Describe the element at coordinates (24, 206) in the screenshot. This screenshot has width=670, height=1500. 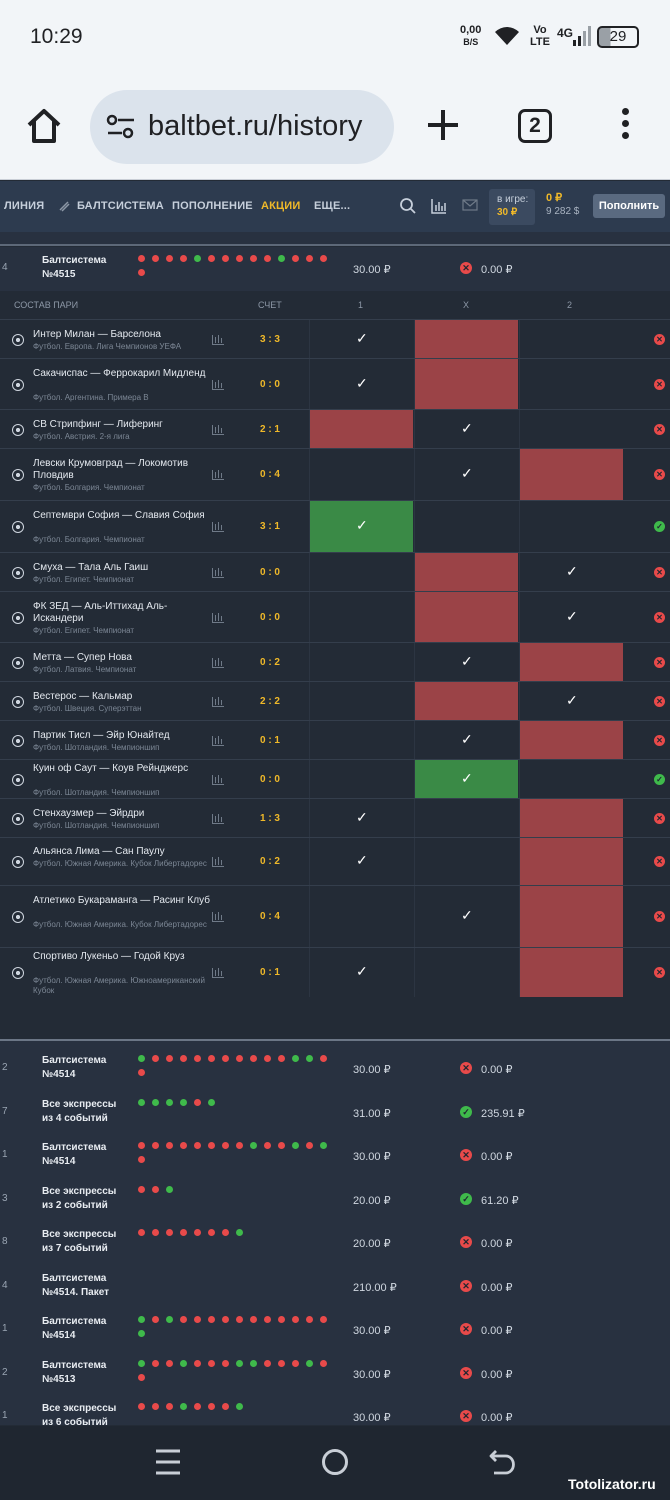
I see `nav-line: ЛИНИЯ` at that location.